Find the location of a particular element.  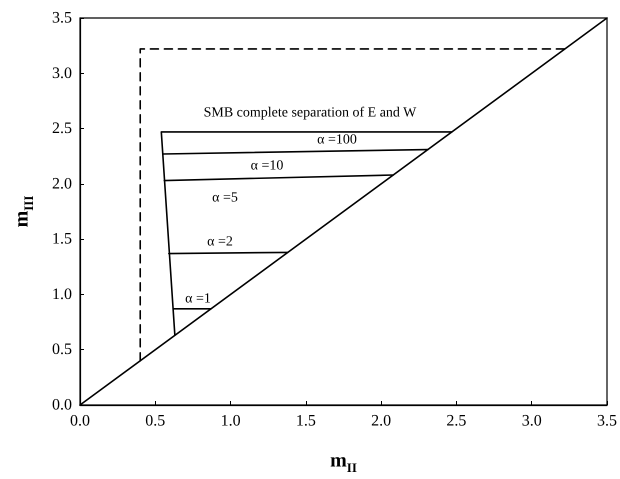

x-tick-label: 2.0 is located at coordinates (381, 421).